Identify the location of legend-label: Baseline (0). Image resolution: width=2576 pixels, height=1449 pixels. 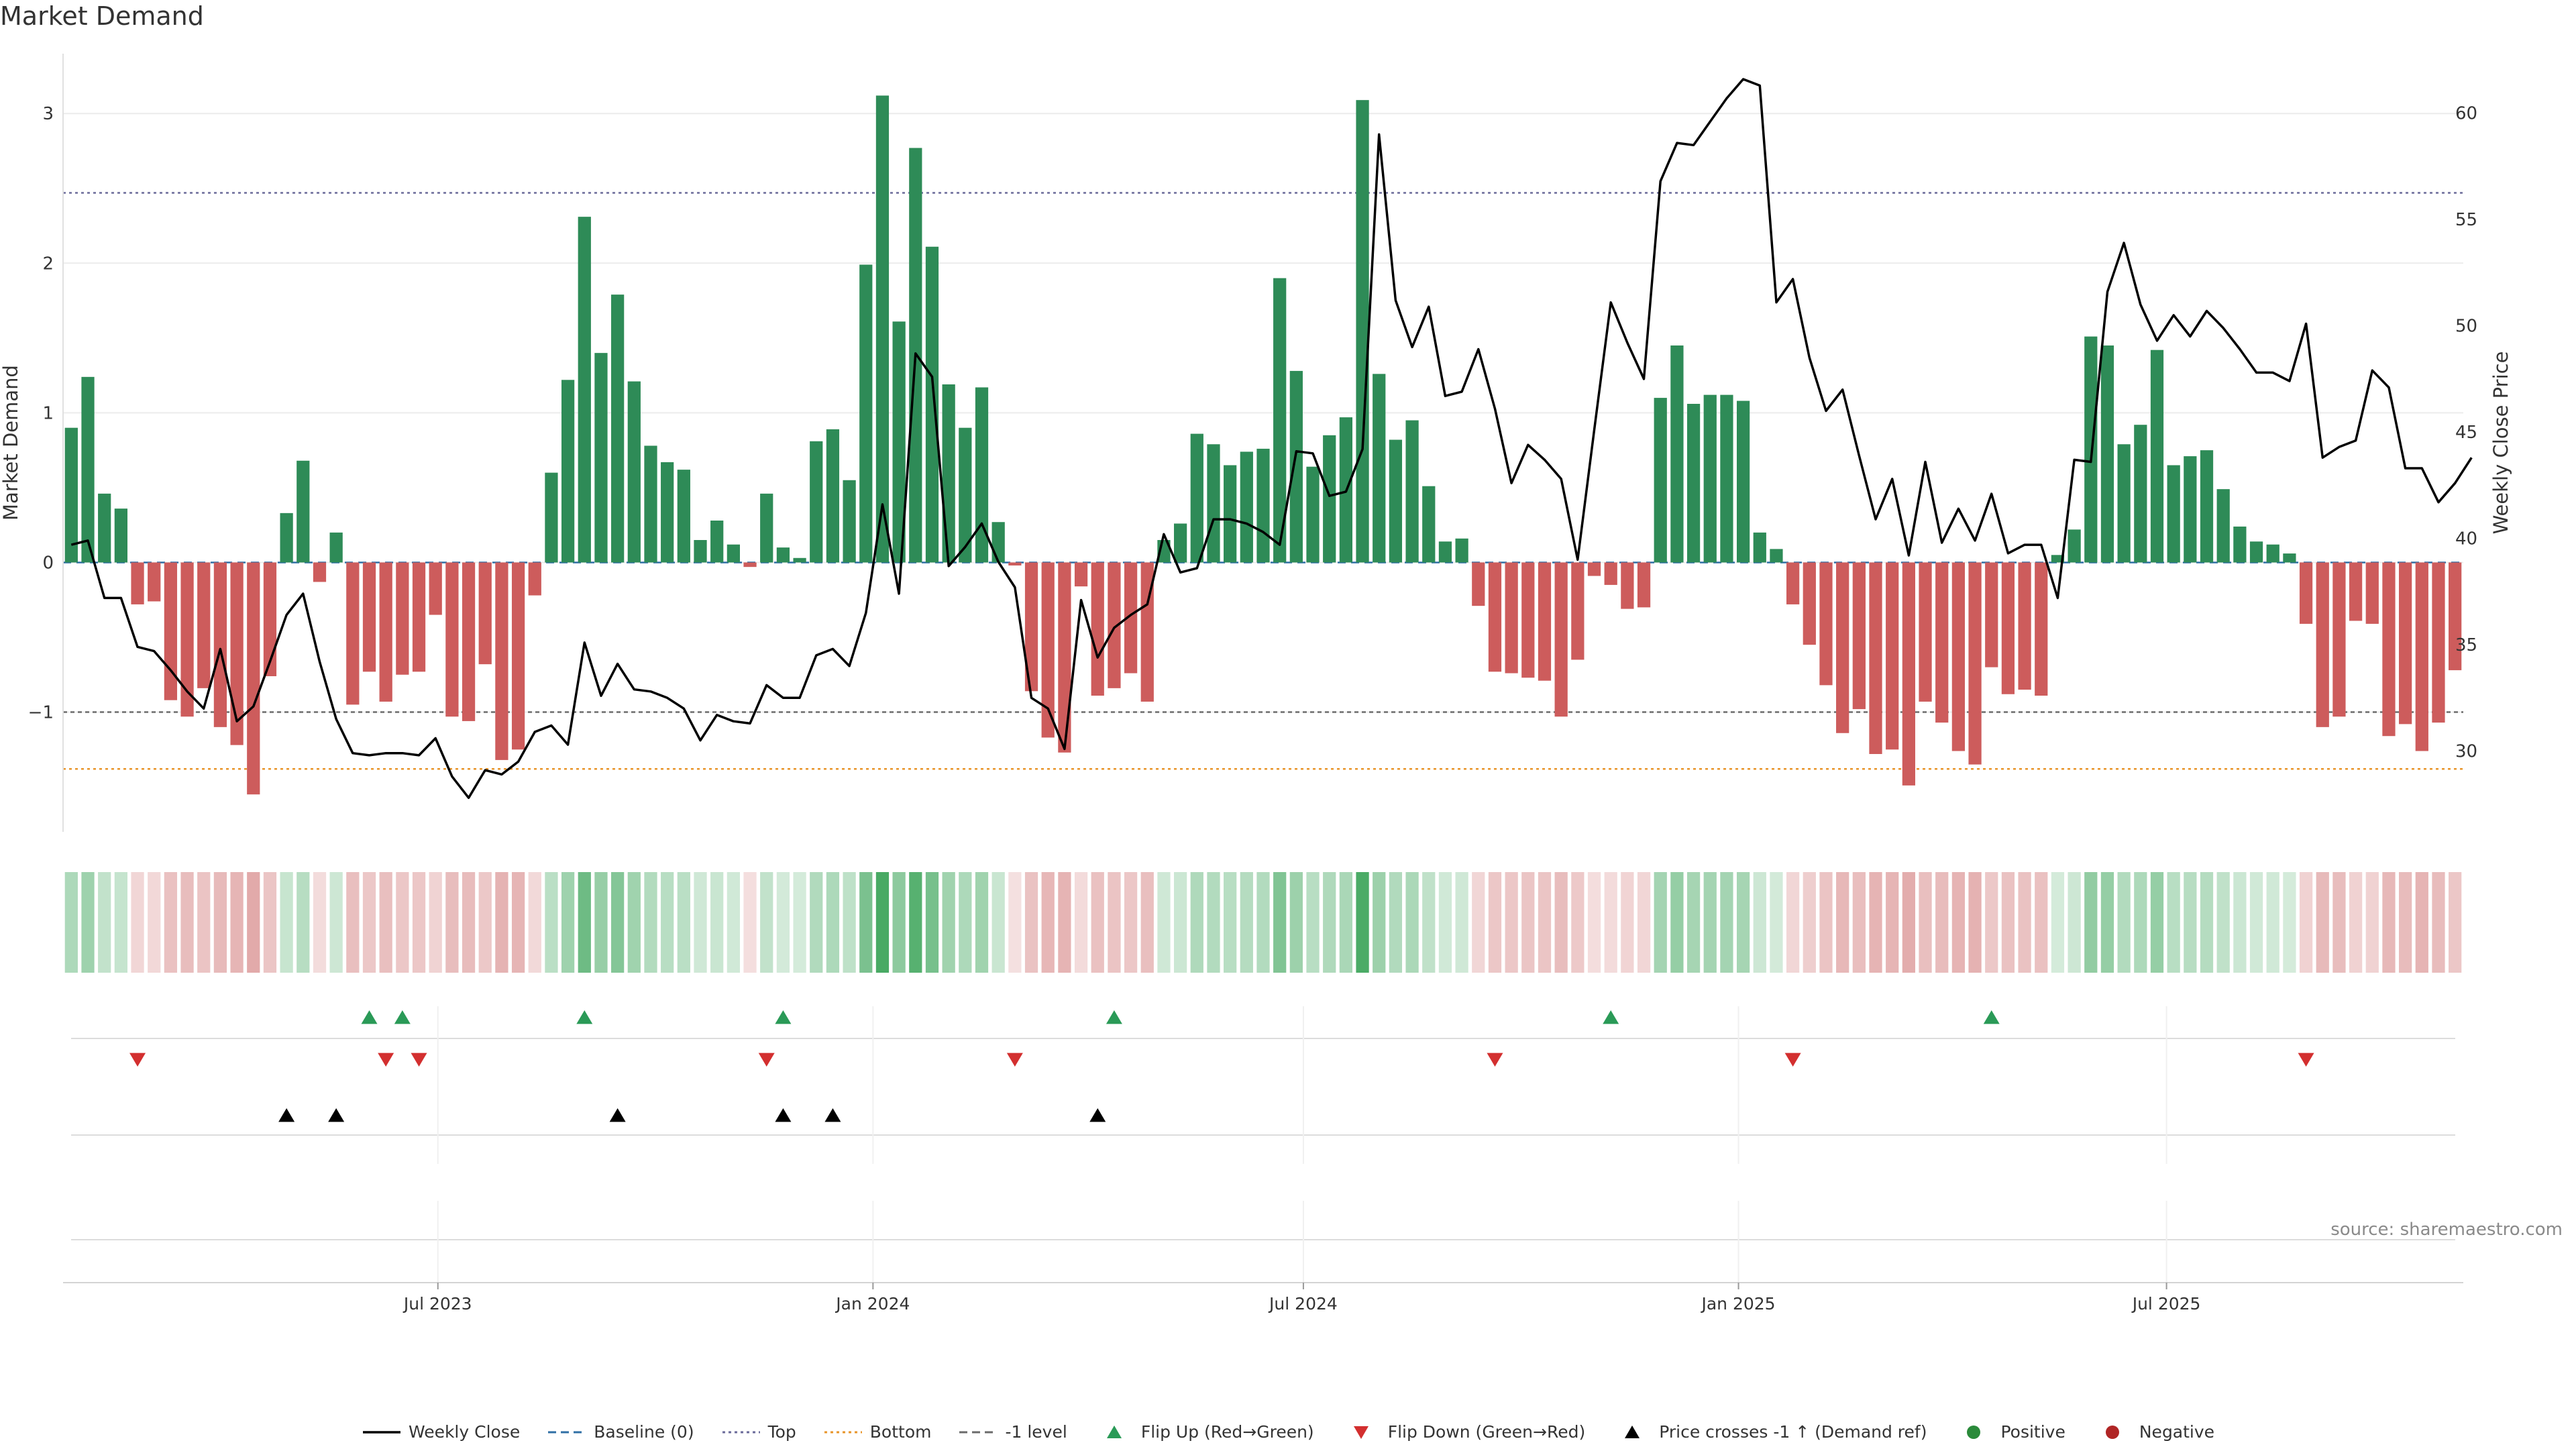
(644, 1432).